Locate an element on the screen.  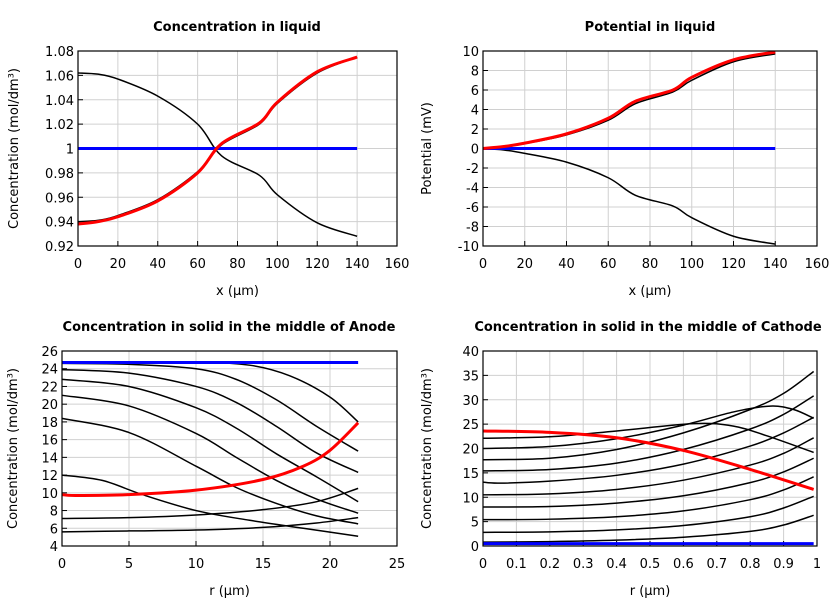
y-tick-label: 18 is located at coordinates (49, 423).